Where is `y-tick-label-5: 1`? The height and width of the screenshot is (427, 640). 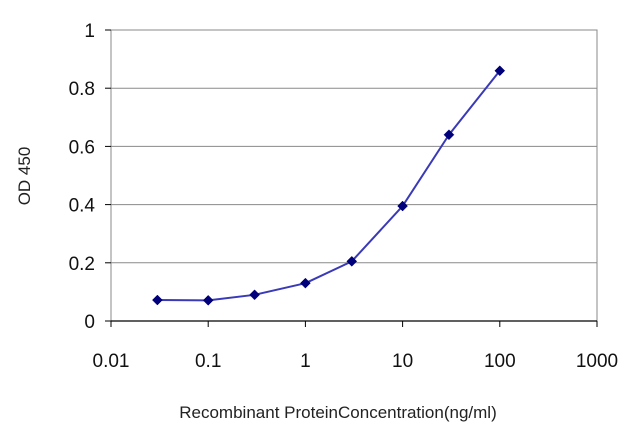
y-tick-label-5: 1 is located at coordinates (89, 31).